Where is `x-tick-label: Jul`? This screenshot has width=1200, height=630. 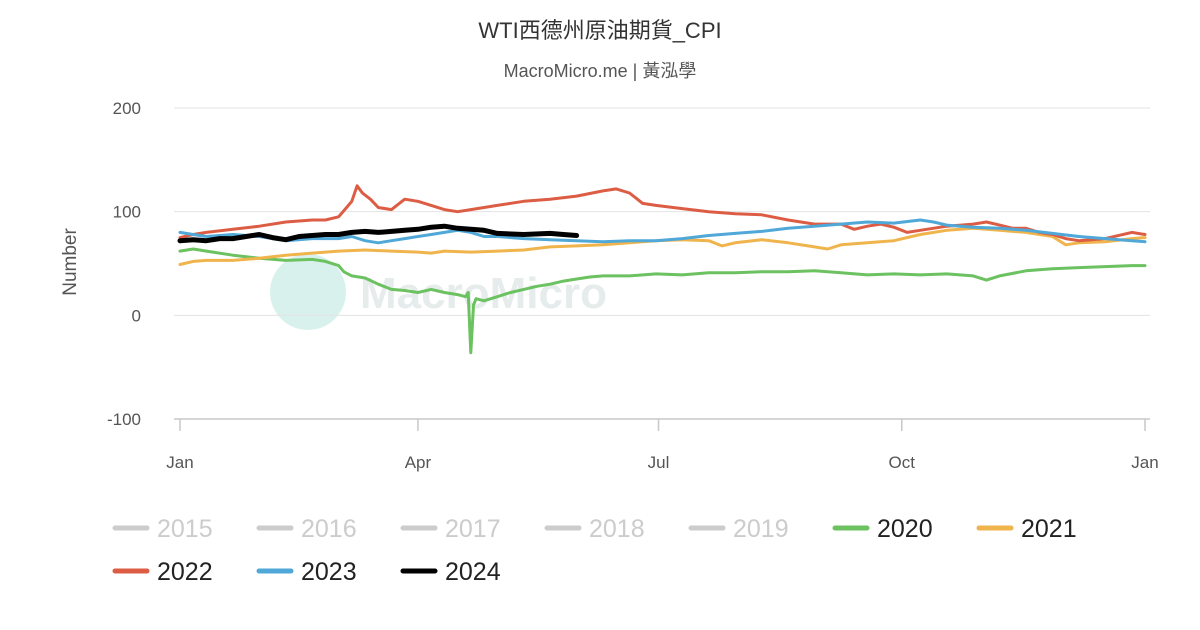 x-tick-label: Jul is located at coordinates (659, 462).